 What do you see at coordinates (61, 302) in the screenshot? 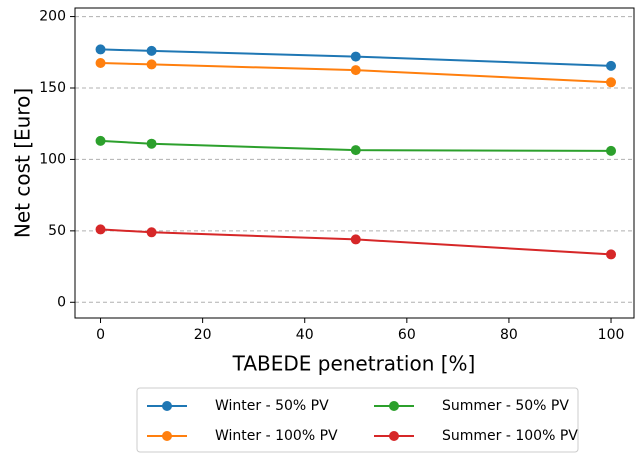
I see `y-tick-label: 0` at bounding box center [61, 302].